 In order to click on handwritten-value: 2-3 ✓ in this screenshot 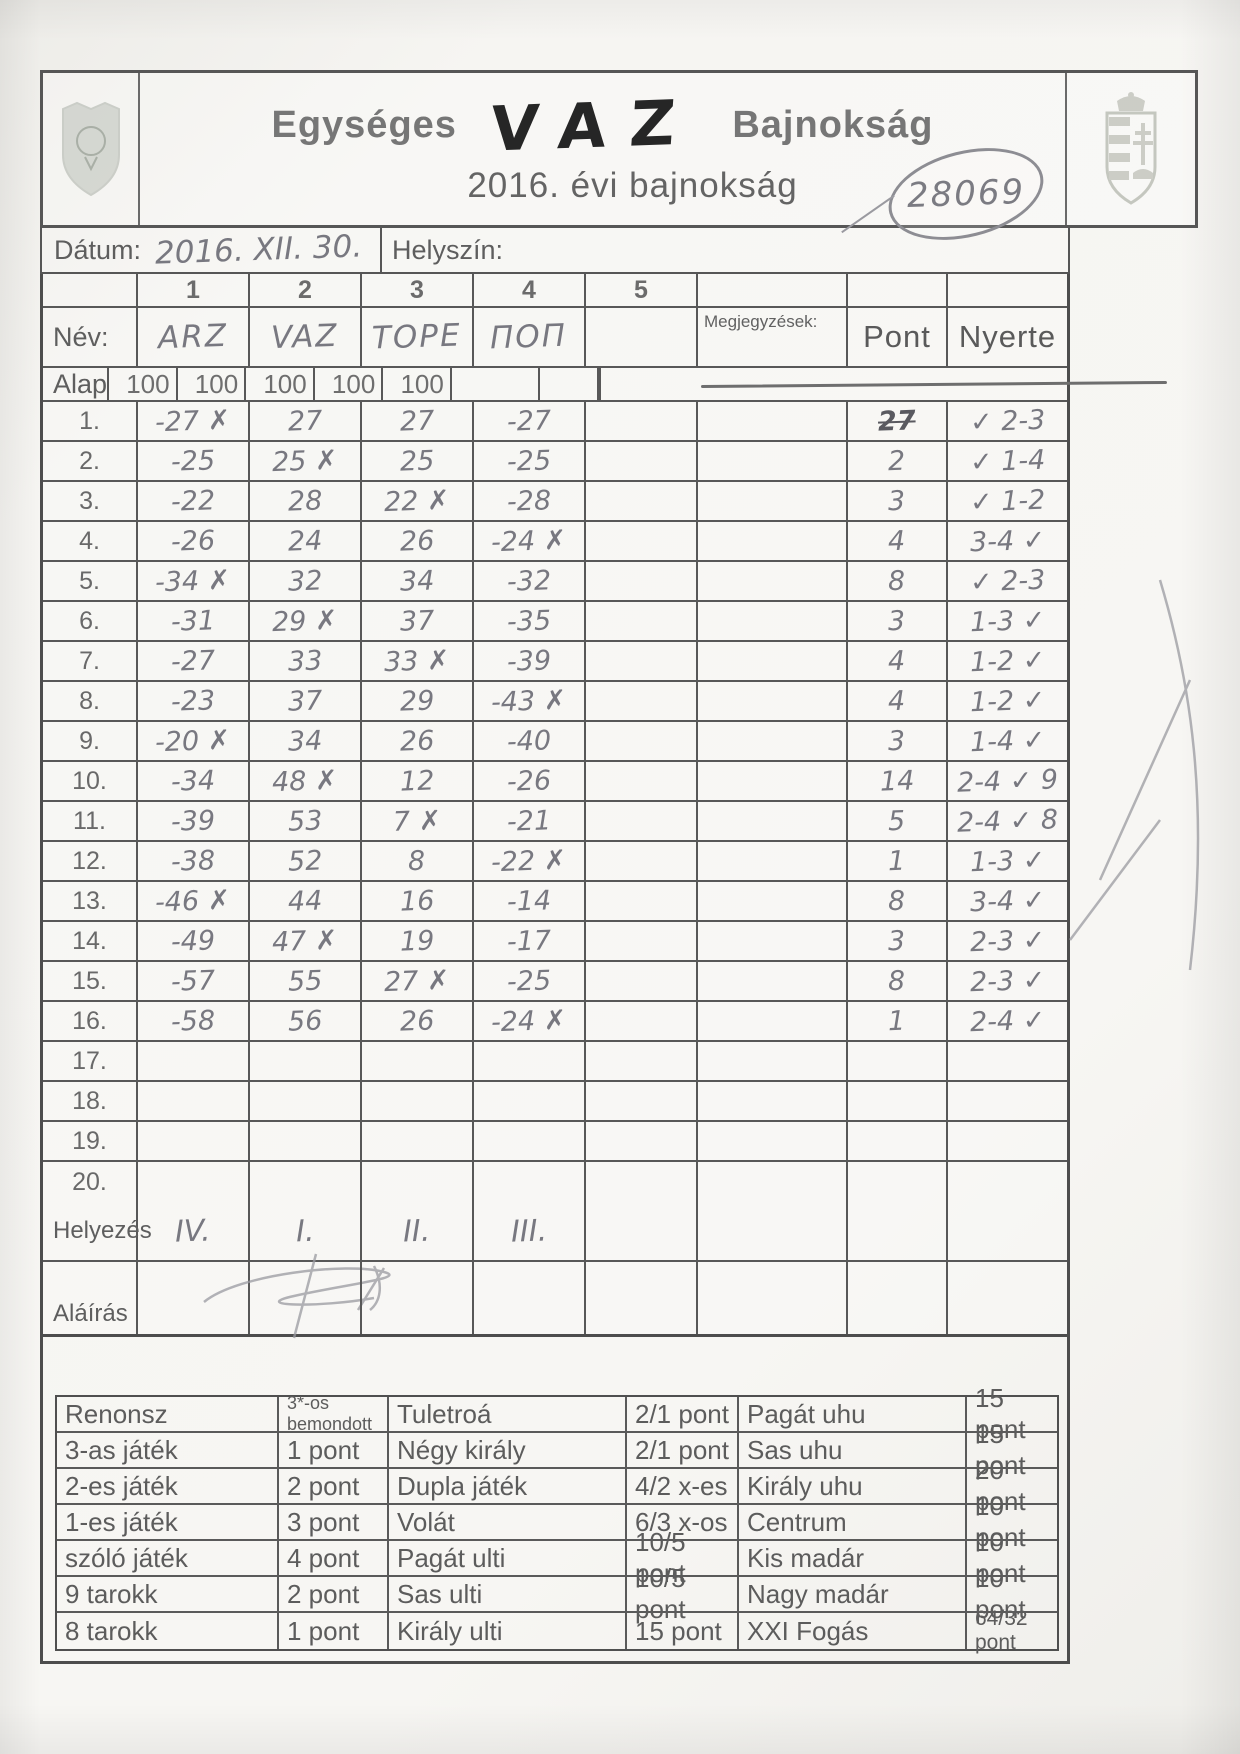, I will do `click(1007, 981)`.